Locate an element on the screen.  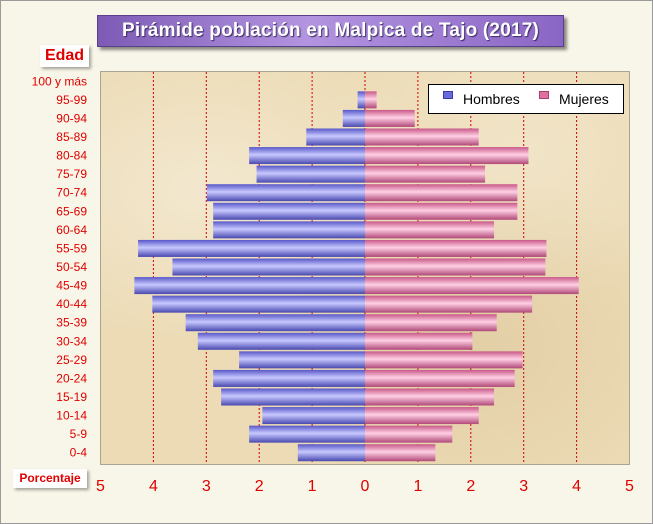
x-axis-label: Porcentaje is located at coordinates (50, 478).